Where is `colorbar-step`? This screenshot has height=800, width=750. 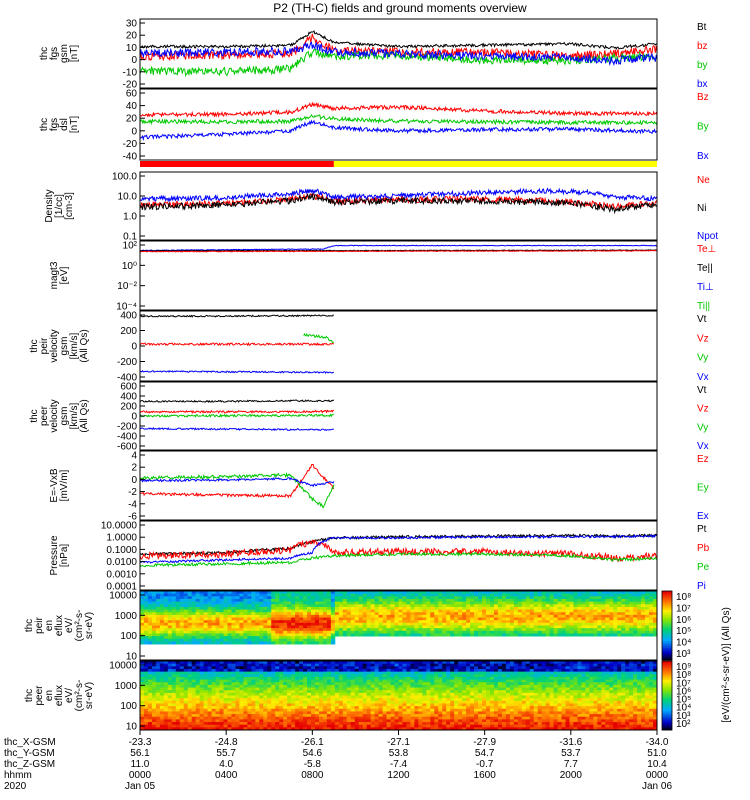 colorbar-step is located at coordinates (667, 645).